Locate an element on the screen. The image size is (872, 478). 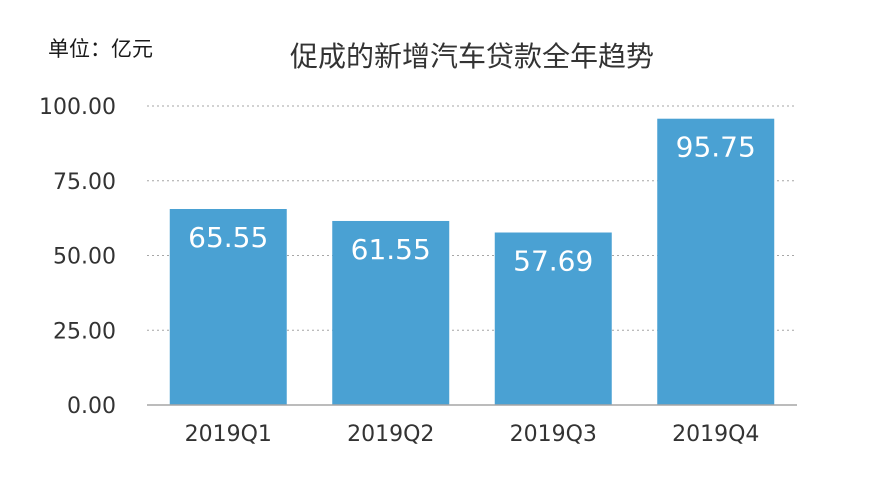
x-tick-label: 2019Q4 is located at coordinates (715, 434).